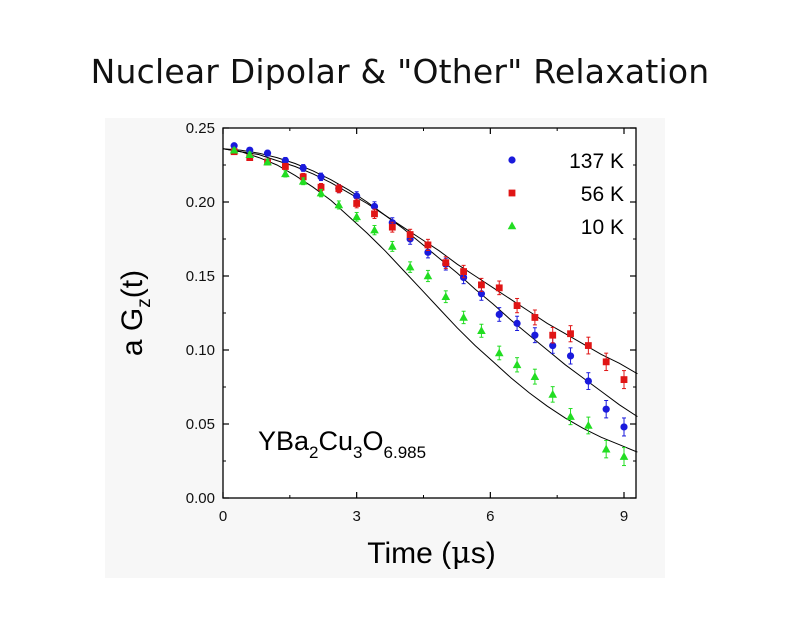 The width and height of the screenshot is (800, 618). I want to click on y-tick-label: 0.15, so click(200, 276).